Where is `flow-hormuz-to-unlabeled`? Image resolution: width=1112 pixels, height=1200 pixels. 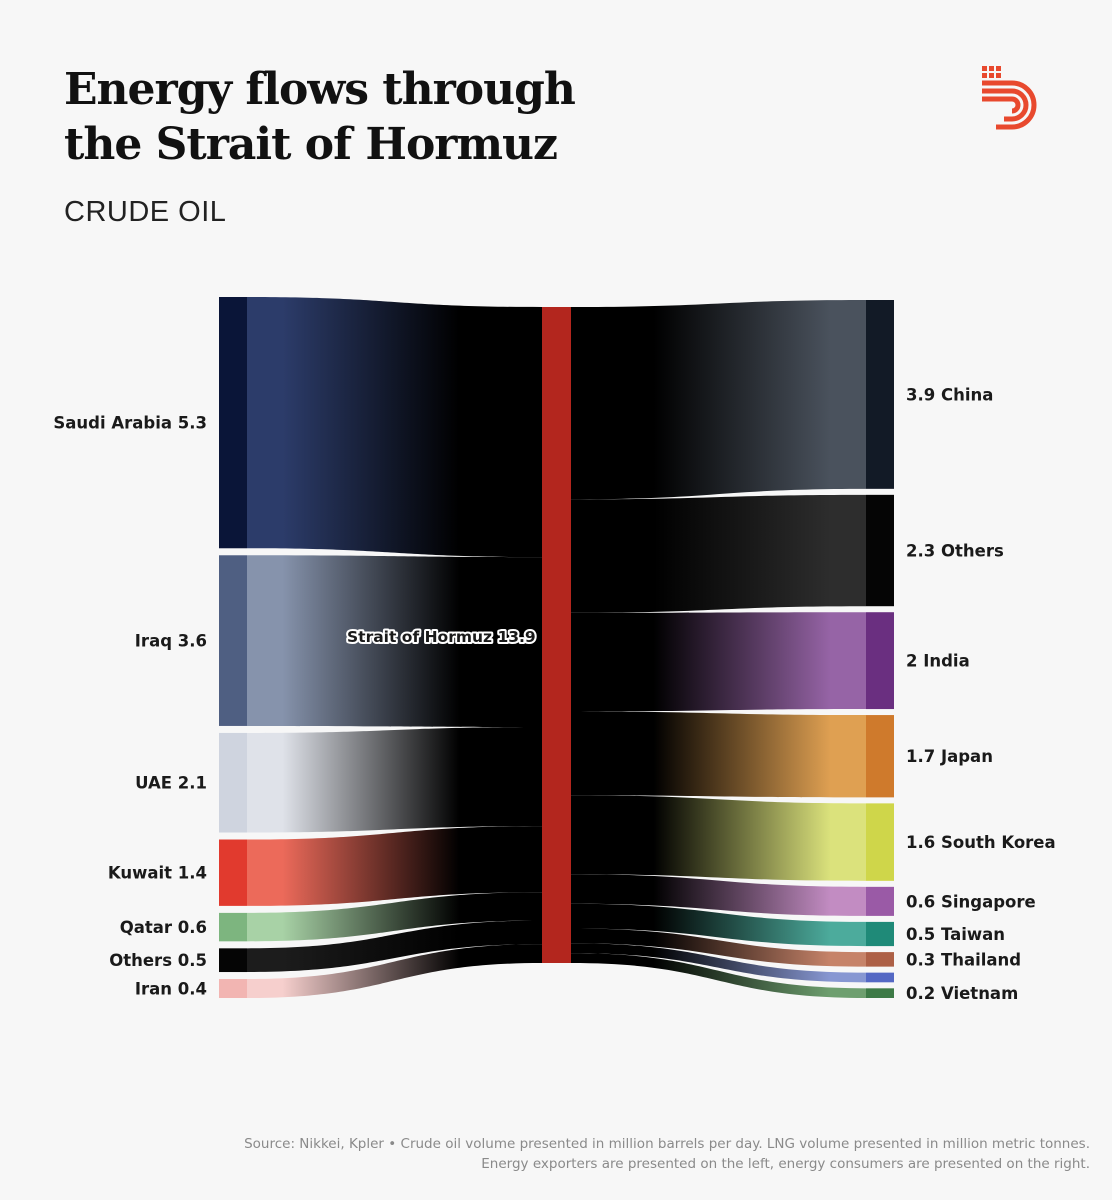 flow-hormuz-to-unlabeled is located at coordinates (718, 963).